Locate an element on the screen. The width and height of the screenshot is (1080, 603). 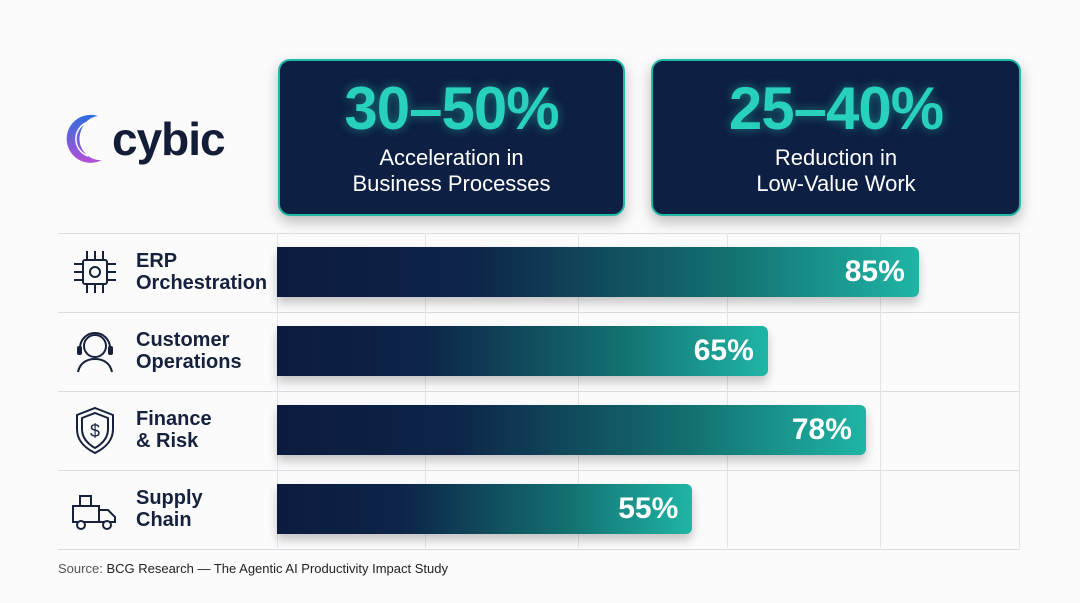
stat-label: Reduction in Low-Value Work is located at coordinates (836, 170).